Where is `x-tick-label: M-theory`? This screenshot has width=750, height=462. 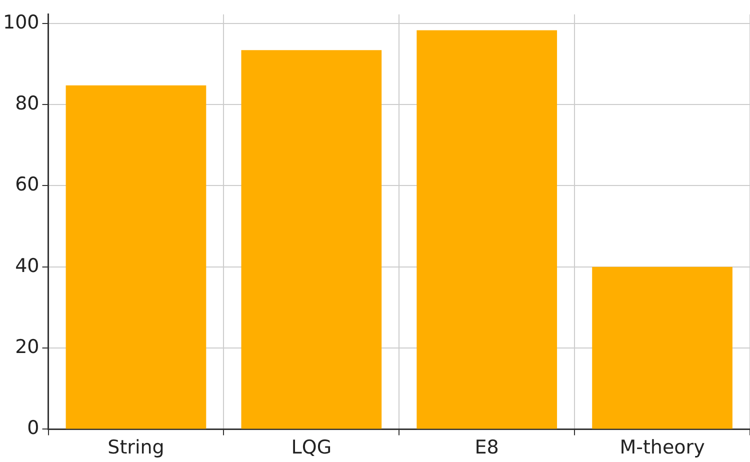 x-tick-label: M-theory is located at coordinates (662, 447).